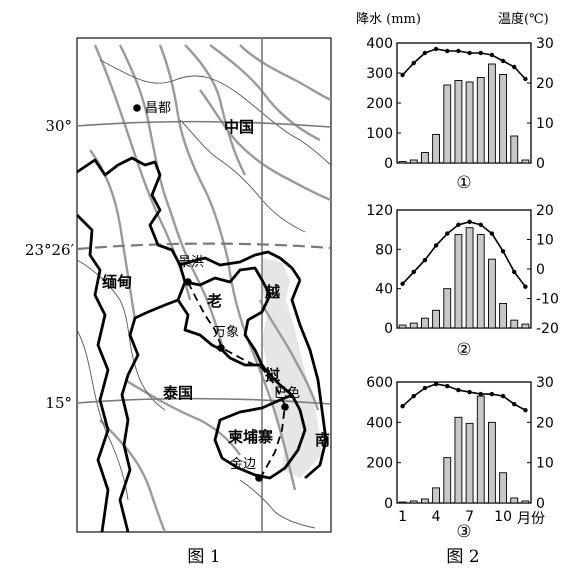 This screenshot has width=567, height=570. What do you see at coordinates (379, 383) in the screenshot?
I see `precip-tick-label: 600` at bounding box center [379, 383].